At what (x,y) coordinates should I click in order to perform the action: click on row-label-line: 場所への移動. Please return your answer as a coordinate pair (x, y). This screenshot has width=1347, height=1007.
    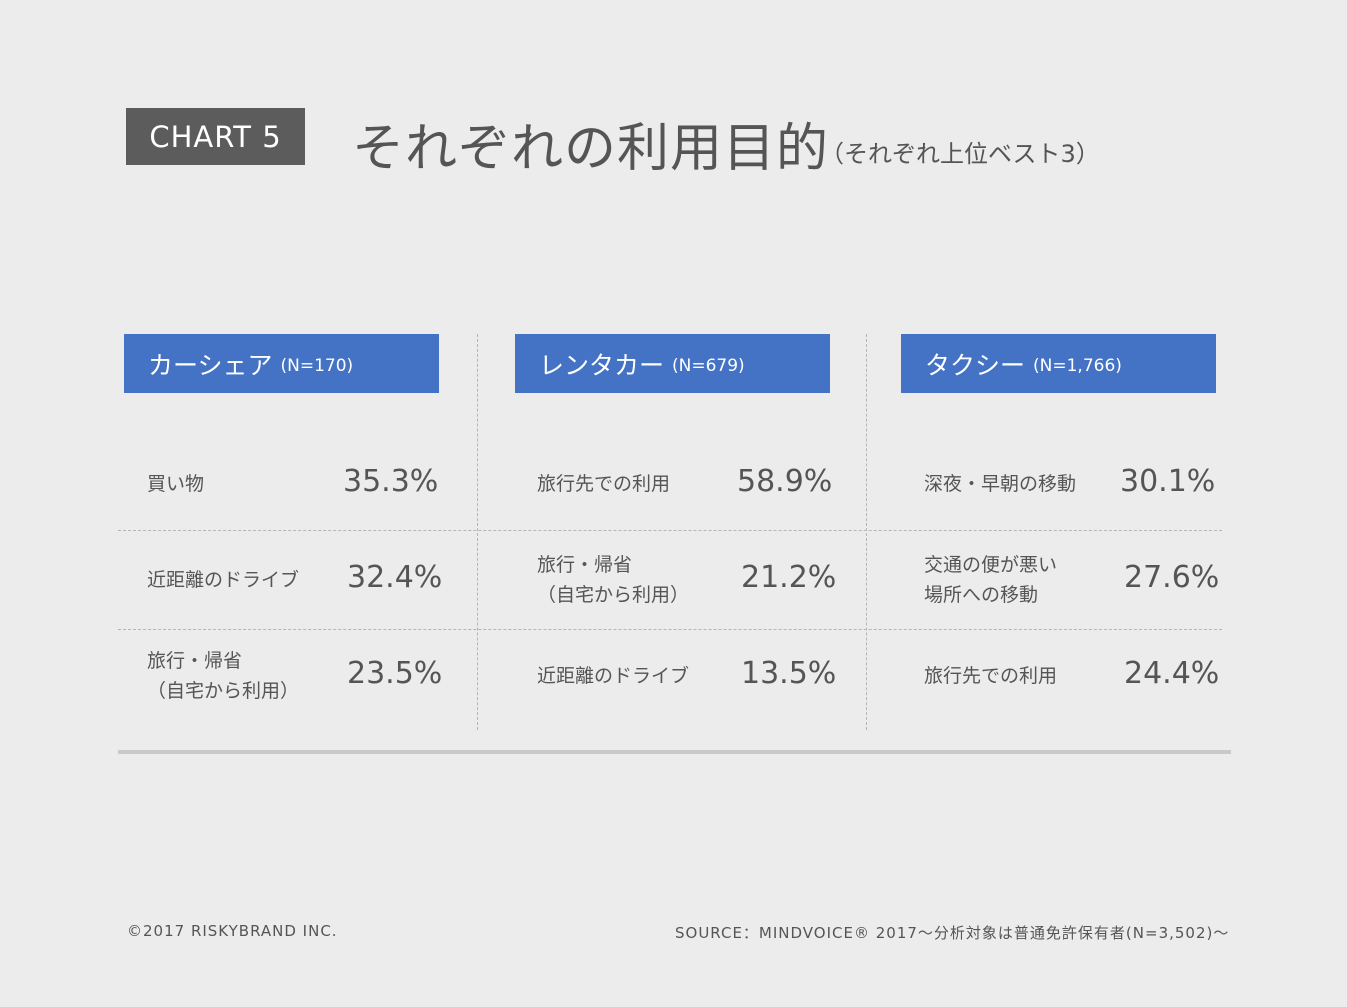
    Looking at the image, I should click on (981, 595).